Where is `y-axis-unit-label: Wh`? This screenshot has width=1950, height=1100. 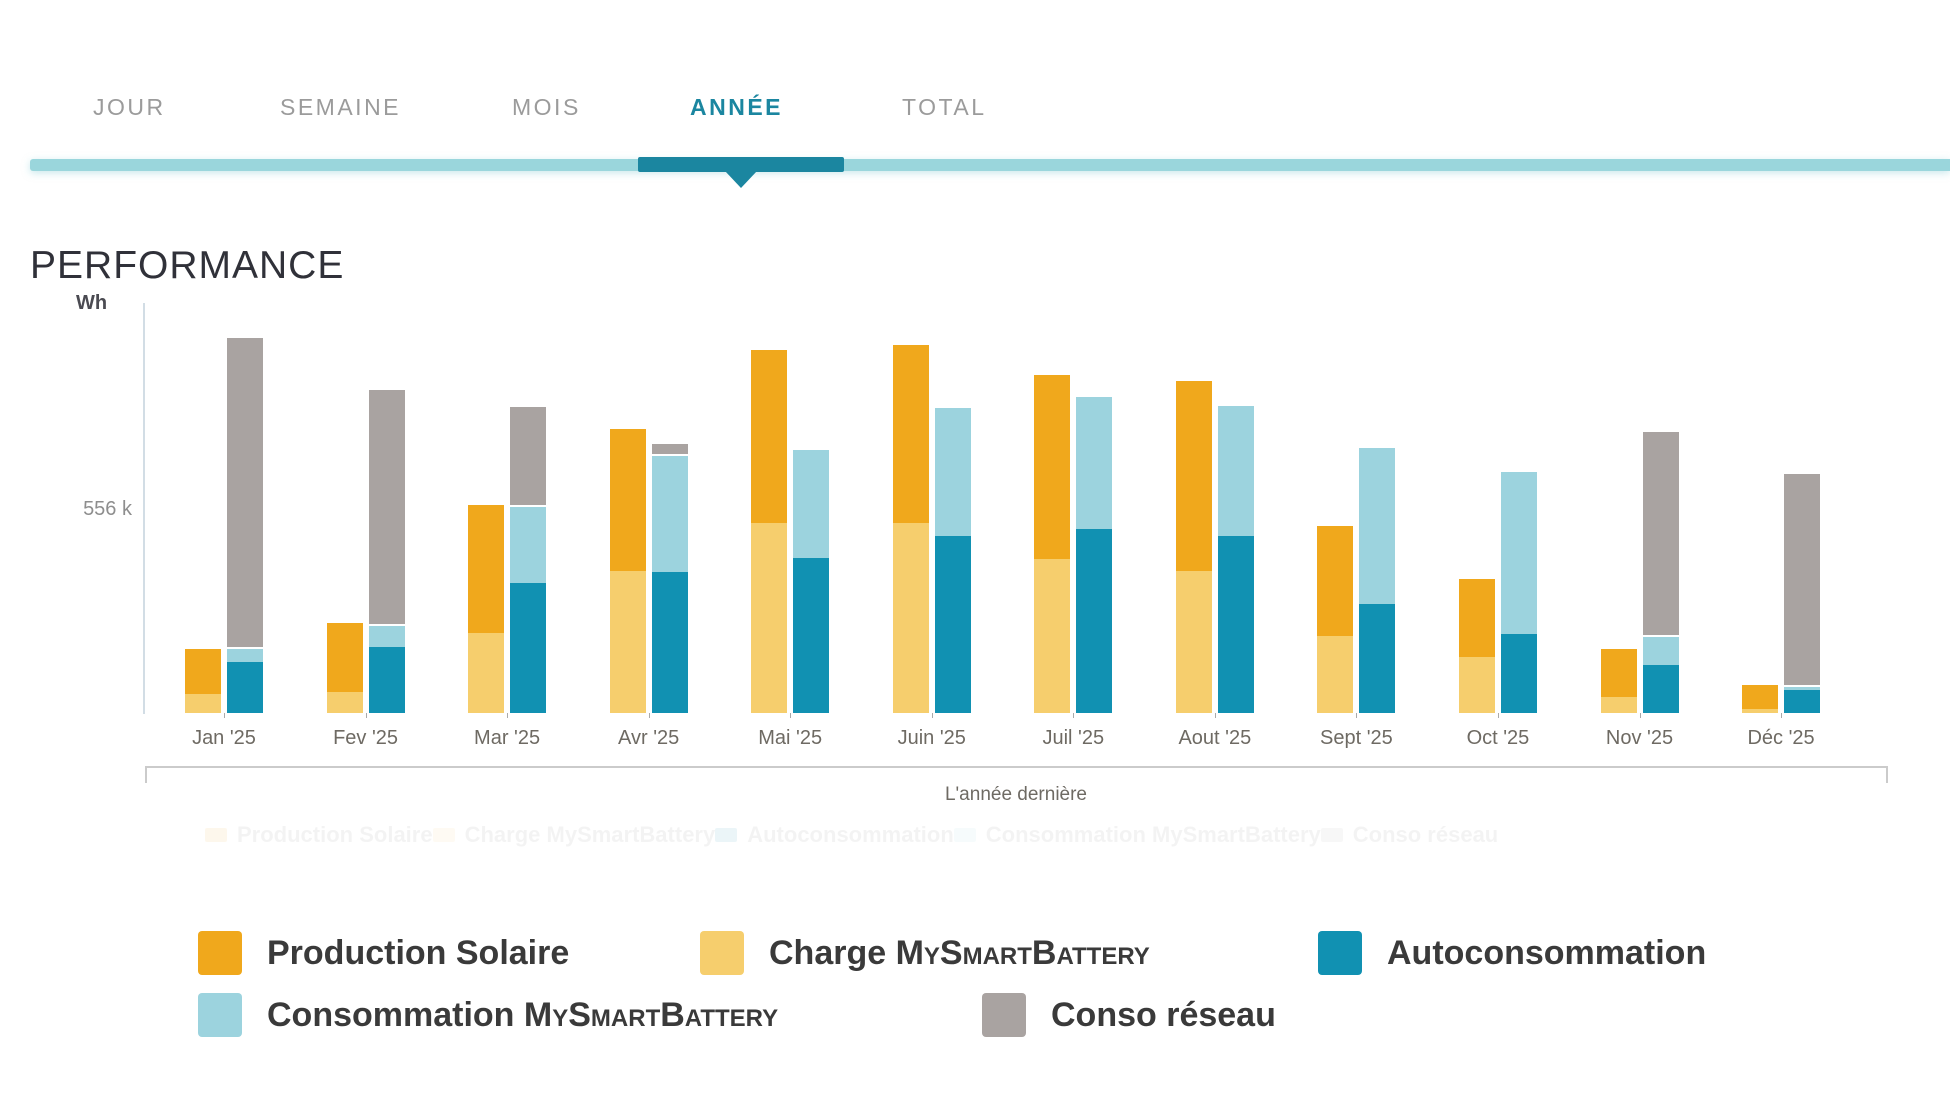 y-axis-unit-label: Wh is located at coordinates (92, 303).